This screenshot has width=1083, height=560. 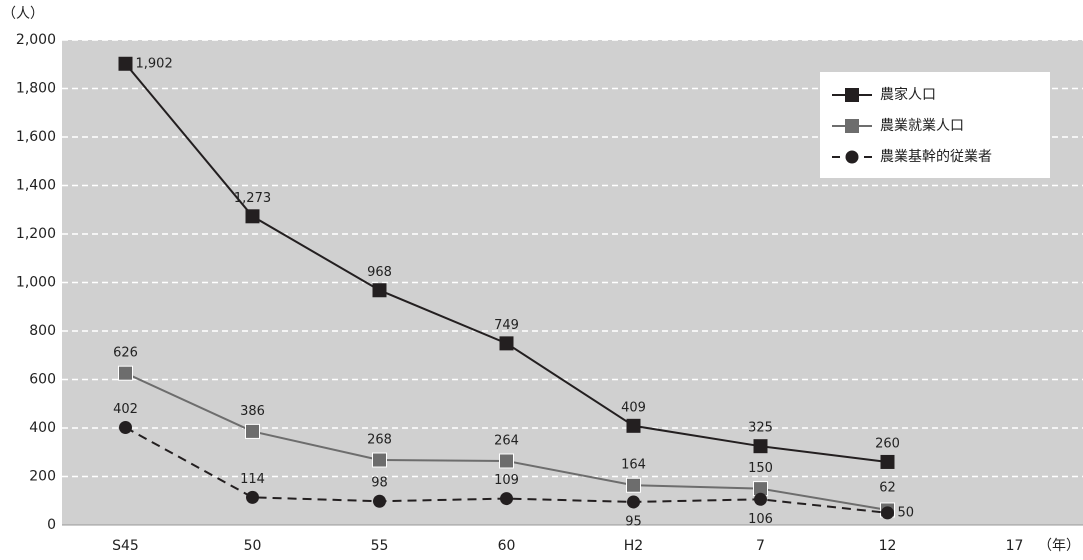 What do you see at coordinates (633, 465) in the screenshot?
I see `data-label: 164` at bounding box center [633, 465].